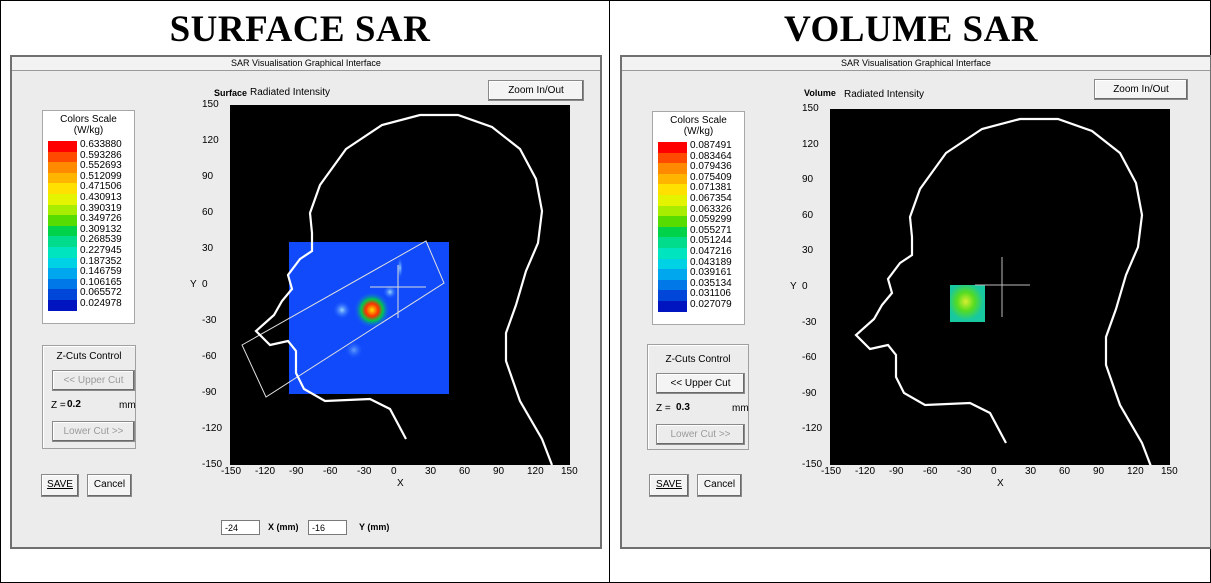 The height and width of the screenshot is (583, 1211). What do you see at coordinates (343, 319) in the screenshot?
I see `phone-outline` at bounding box center [343, 319].